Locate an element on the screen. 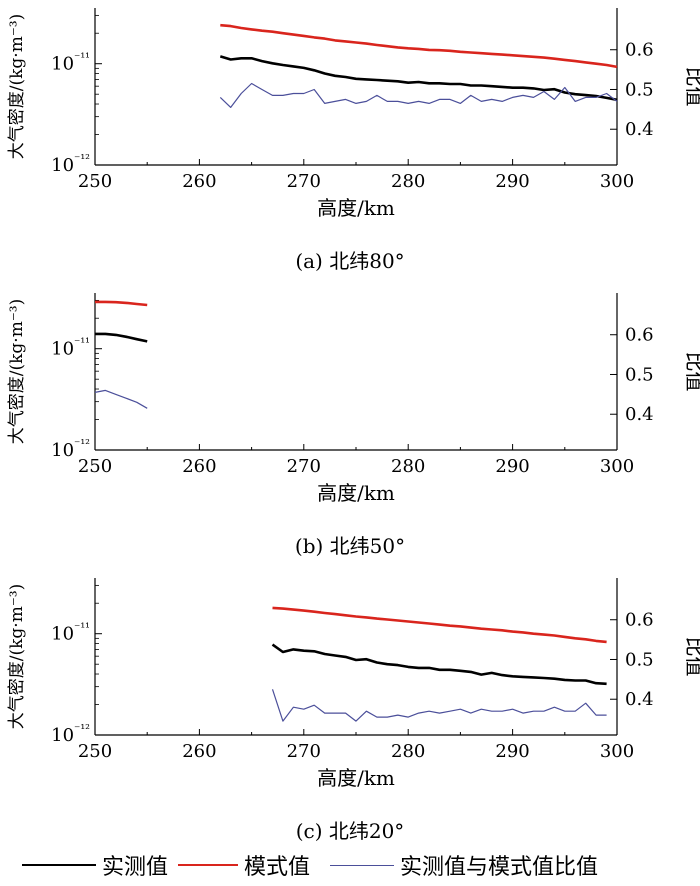 Image resolution: width=700 pixels, height=886 pixels. legend-label-measured: 实测值 is located at coordinates (135, 867).